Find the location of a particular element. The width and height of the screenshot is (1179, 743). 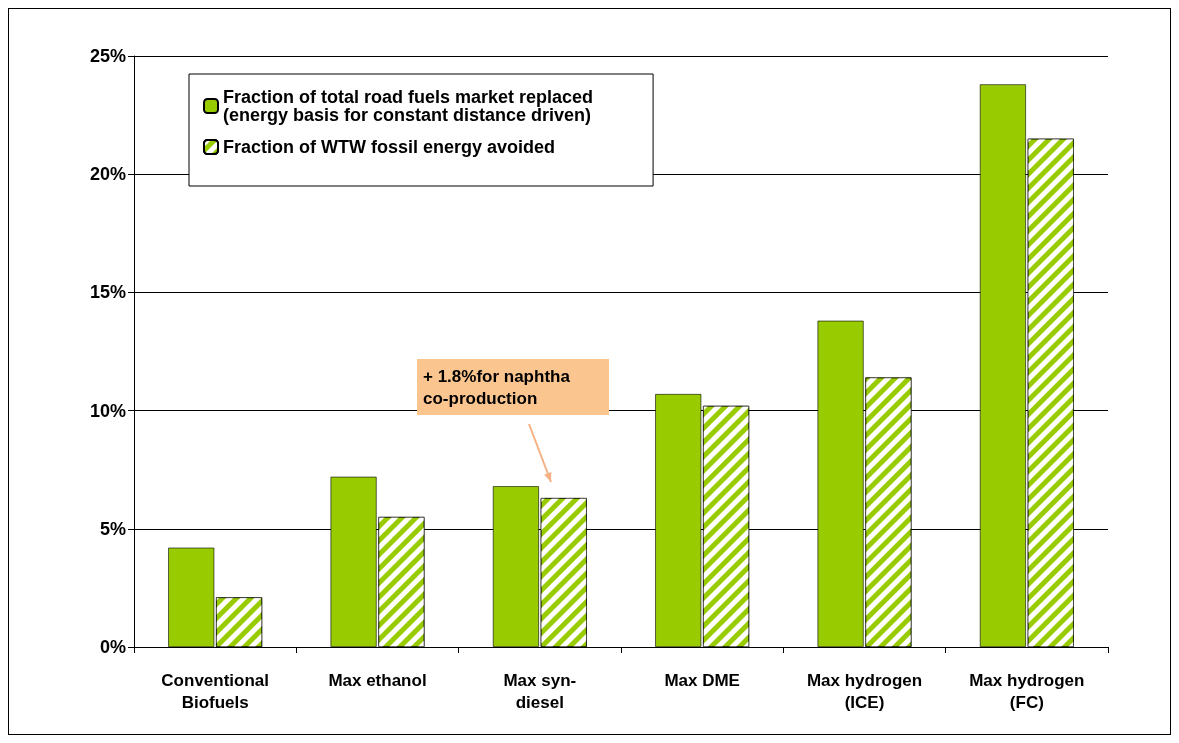

x-tick-label: Max DME is located at coordinates (702, 680).